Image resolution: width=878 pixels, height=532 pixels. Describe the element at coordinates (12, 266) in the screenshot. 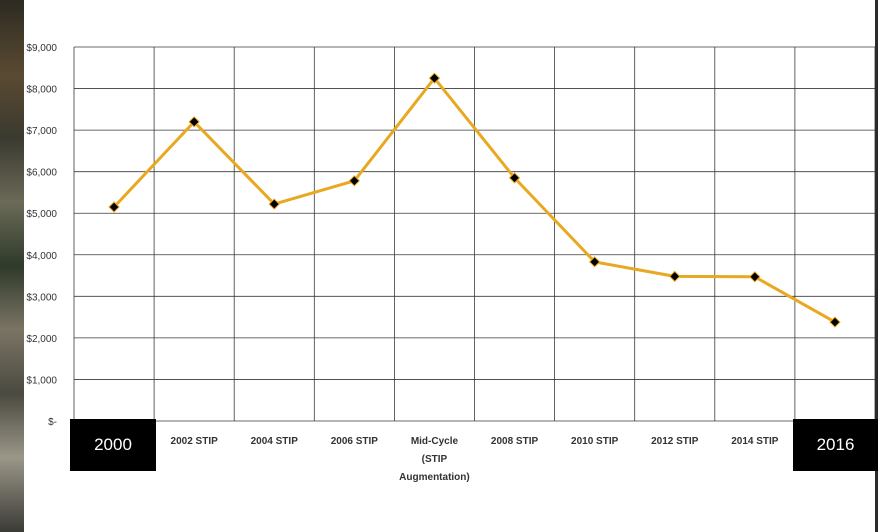

I see `background-photo-strip` at that location.